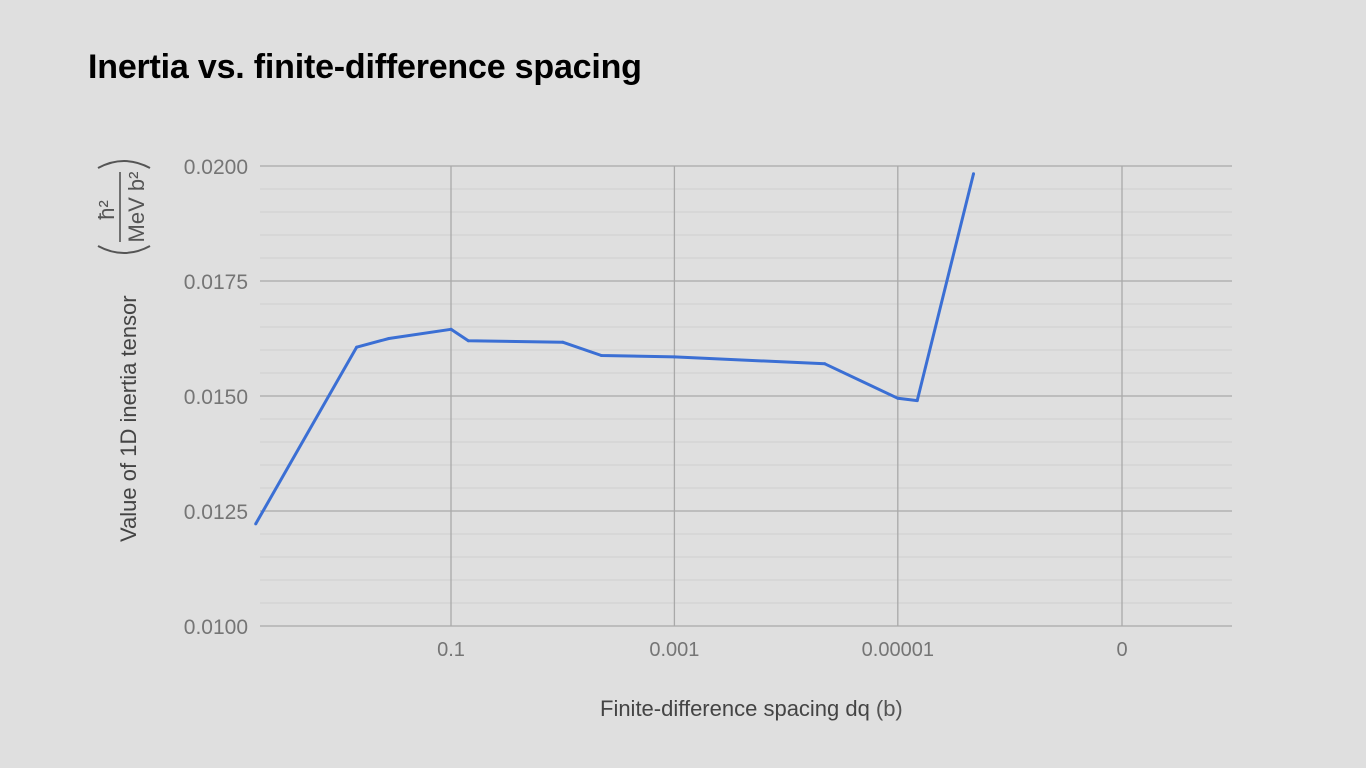 The image size is (1366, 768). What do you see at coordinates (122, 207) in the screenshot?
I see `y-axis-unit: ħ² MeV b²` at bounding box center [122, 207].